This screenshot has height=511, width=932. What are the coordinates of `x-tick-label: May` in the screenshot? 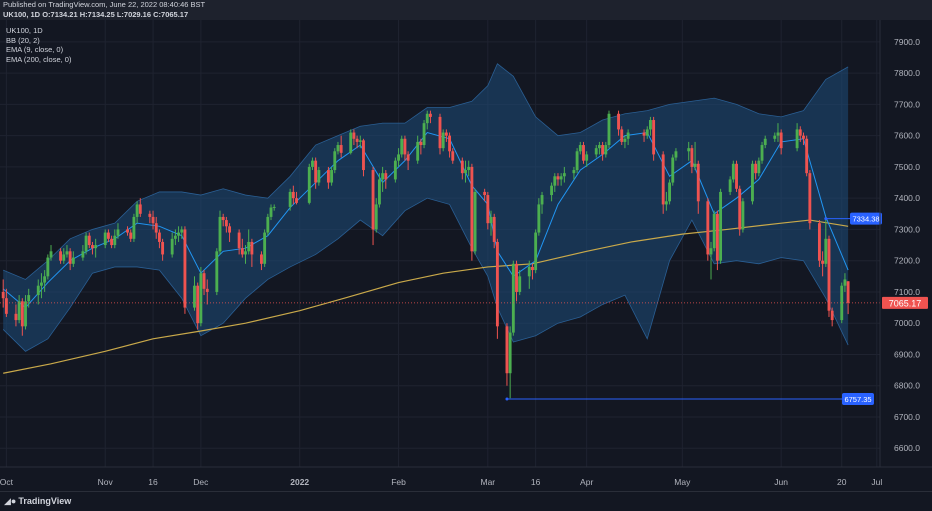 It's located at (682, 482).